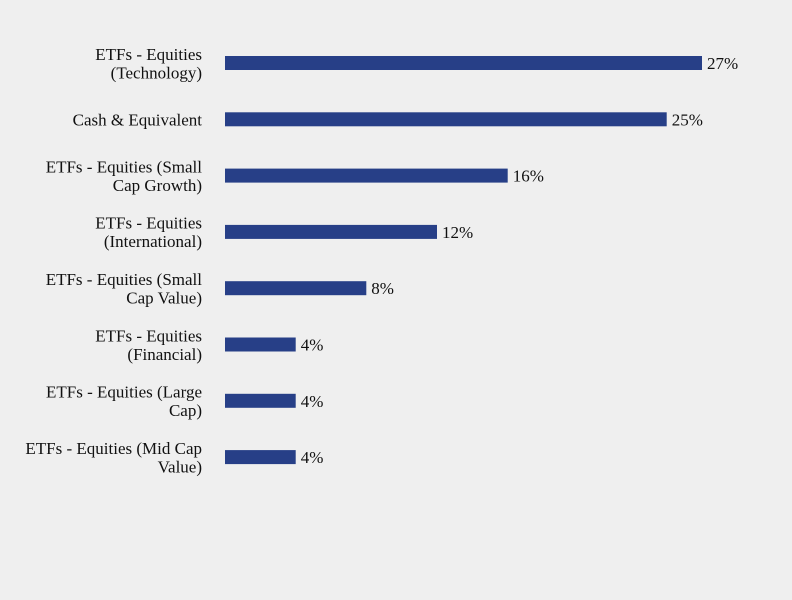  What do you see at coordinates (687, 119) in the screenshot?
I see `value-label: 25%` at bounding box center [687, 119].